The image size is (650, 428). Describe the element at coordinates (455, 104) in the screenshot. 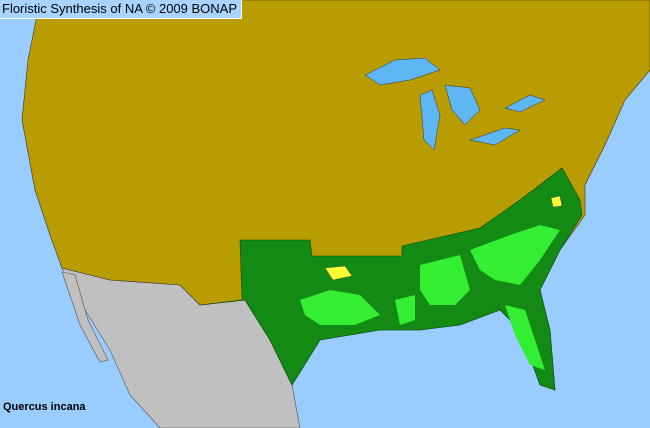

I see `great-lakes` at that location.